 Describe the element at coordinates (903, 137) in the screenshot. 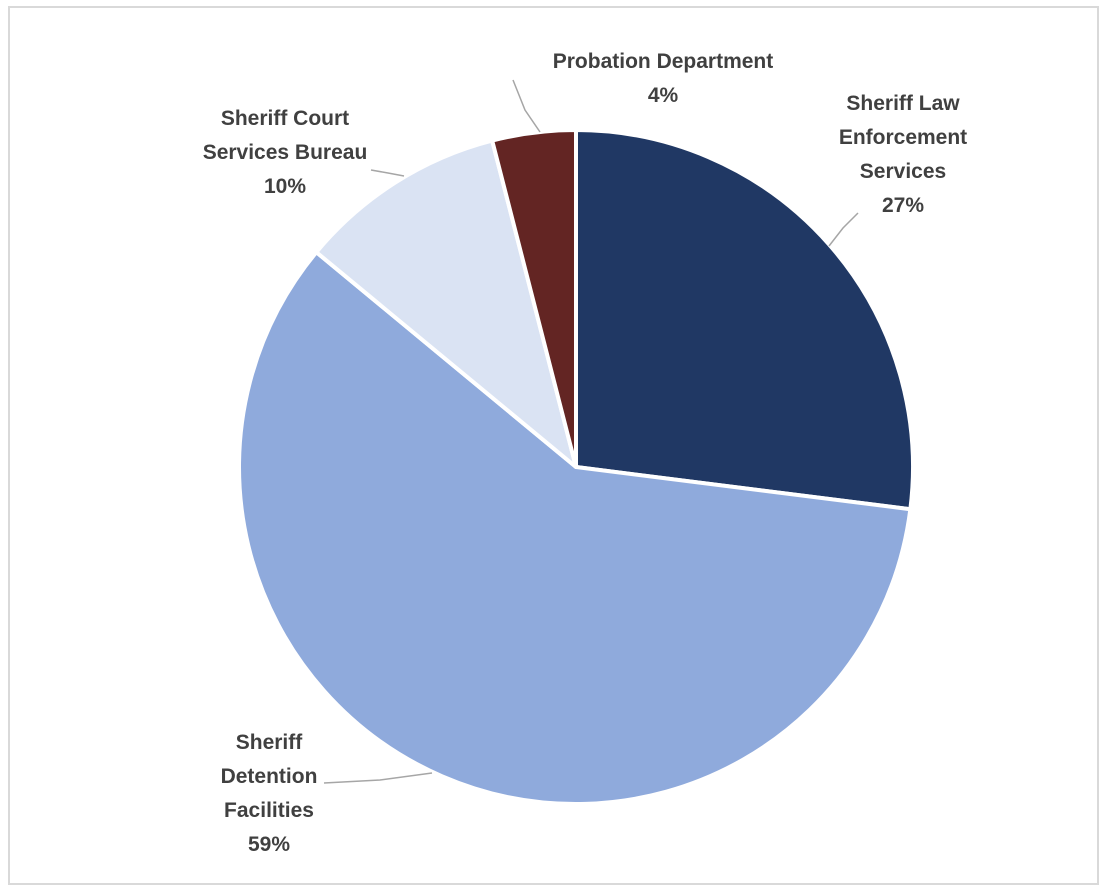

I see `slice-name-line: Enforcement` at that location.